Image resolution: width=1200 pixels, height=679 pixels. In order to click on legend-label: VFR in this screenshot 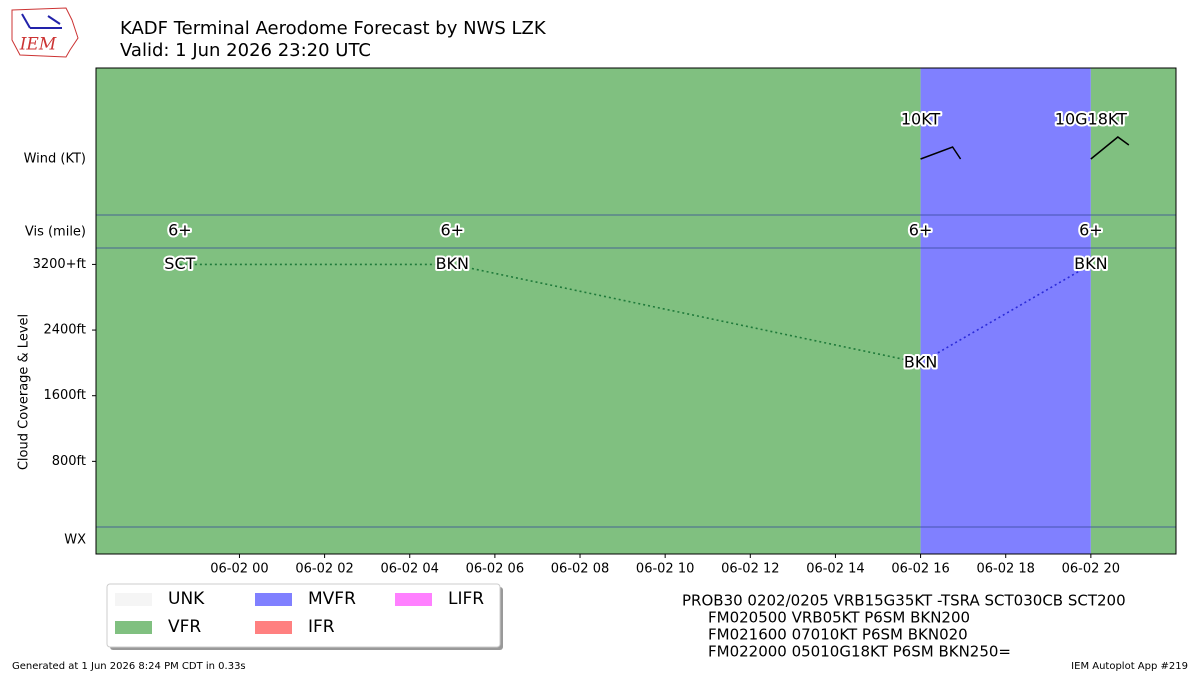, I will do `click(184, 627)`.